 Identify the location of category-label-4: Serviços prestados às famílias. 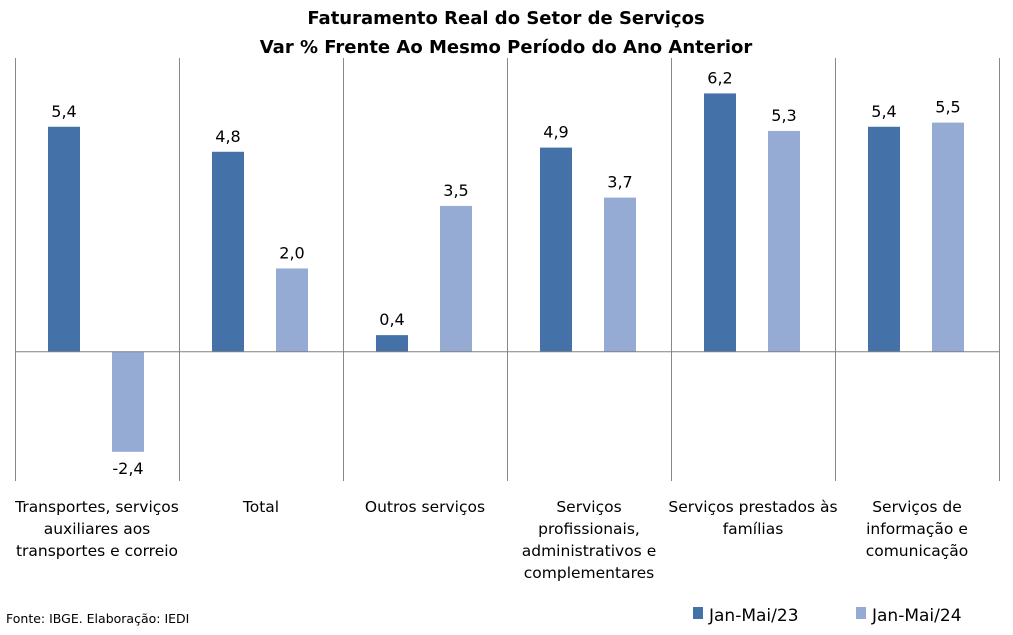
(752, 518).